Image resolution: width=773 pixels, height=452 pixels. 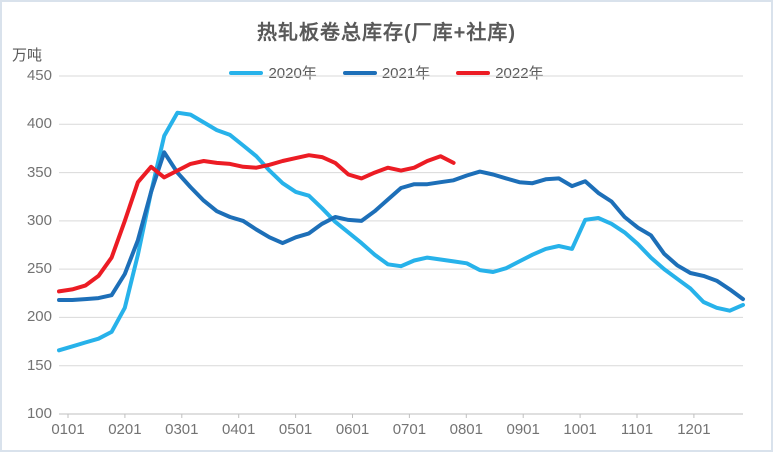 I want to click on x-tick-label: 0201, so click(x=125, y=429).